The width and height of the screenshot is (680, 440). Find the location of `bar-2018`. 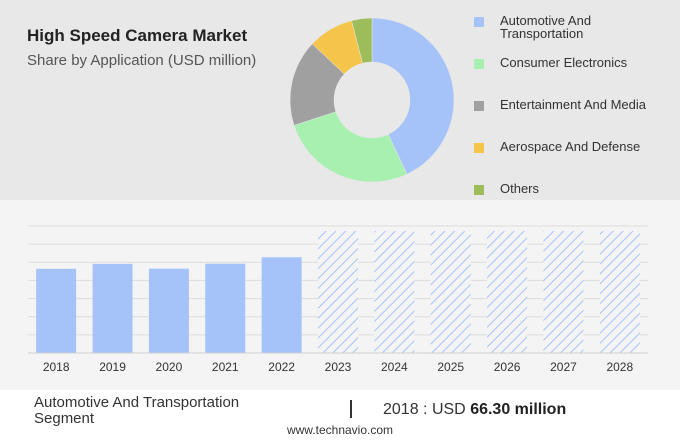

bar-2018 is located at coordinates (56, 310).